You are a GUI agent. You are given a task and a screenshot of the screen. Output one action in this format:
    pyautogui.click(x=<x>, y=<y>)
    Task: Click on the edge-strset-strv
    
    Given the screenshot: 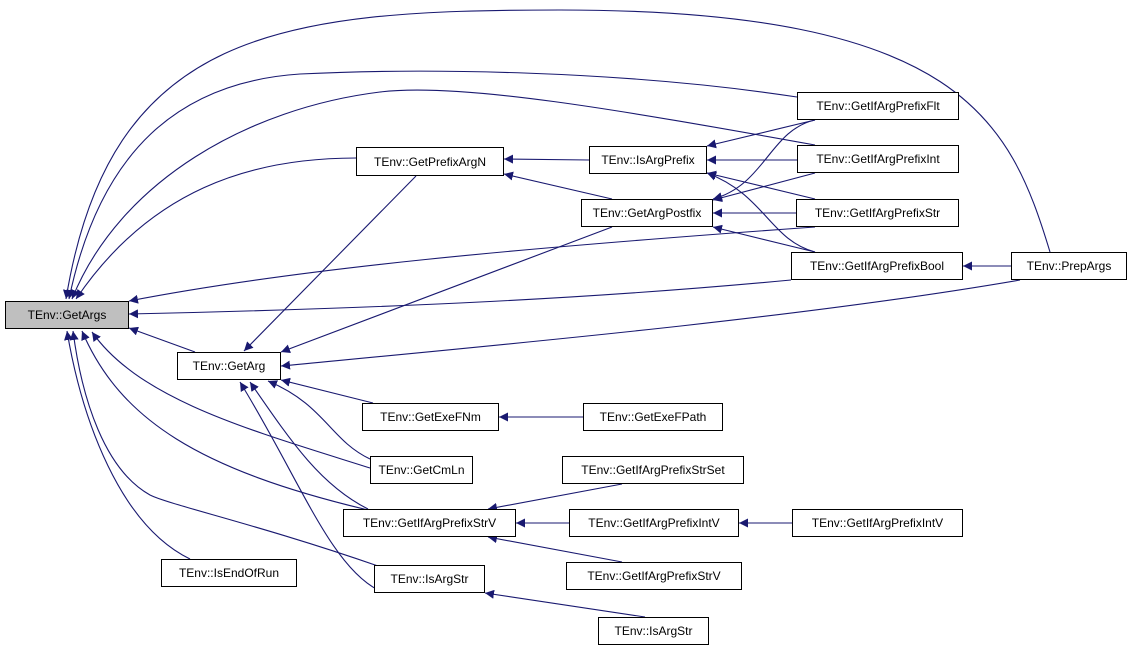 What is the action you would take?
    pyautogui.click(x=555, y=497)
    